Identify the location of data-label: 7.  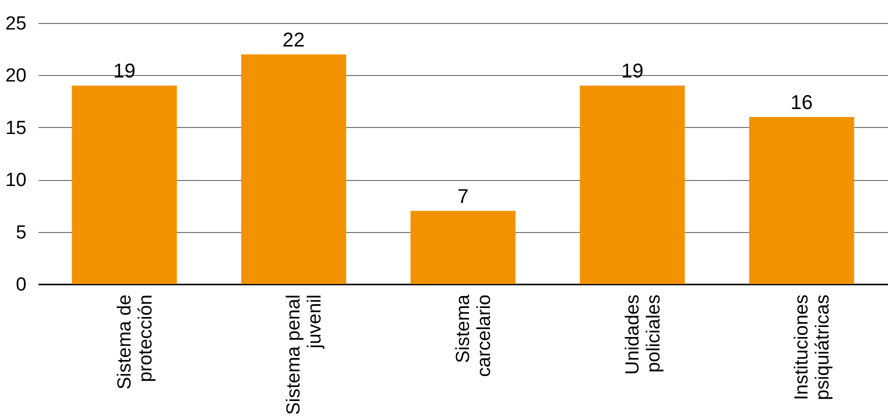
(463, 197).